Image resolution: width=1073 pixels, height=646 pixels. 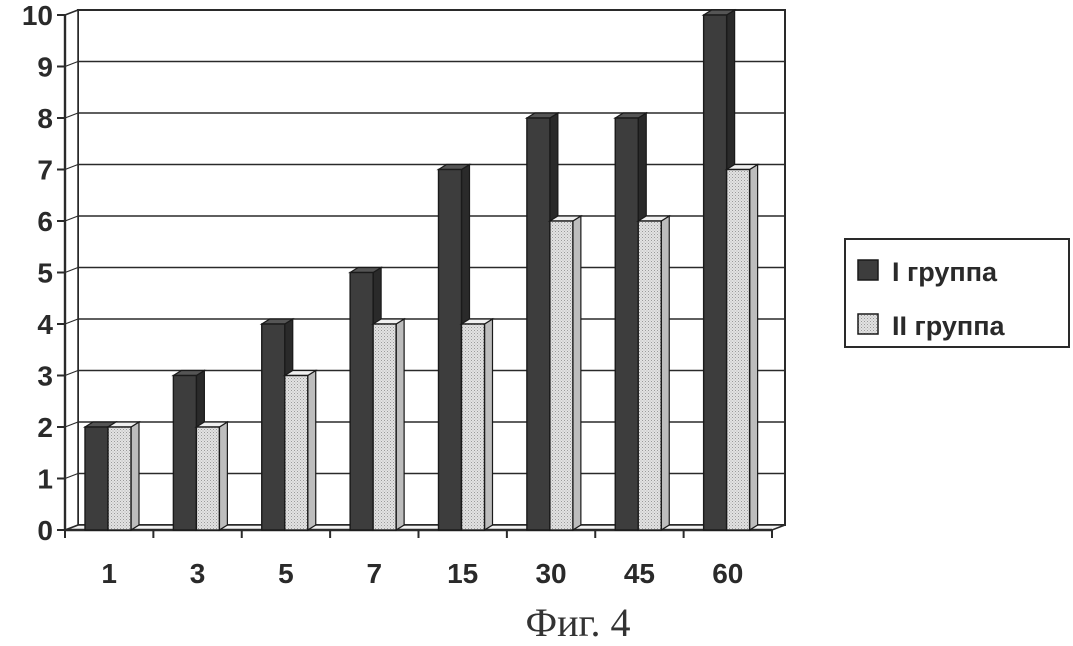 I want to click on y-tick-label: 8, so click(x=45, y=118).